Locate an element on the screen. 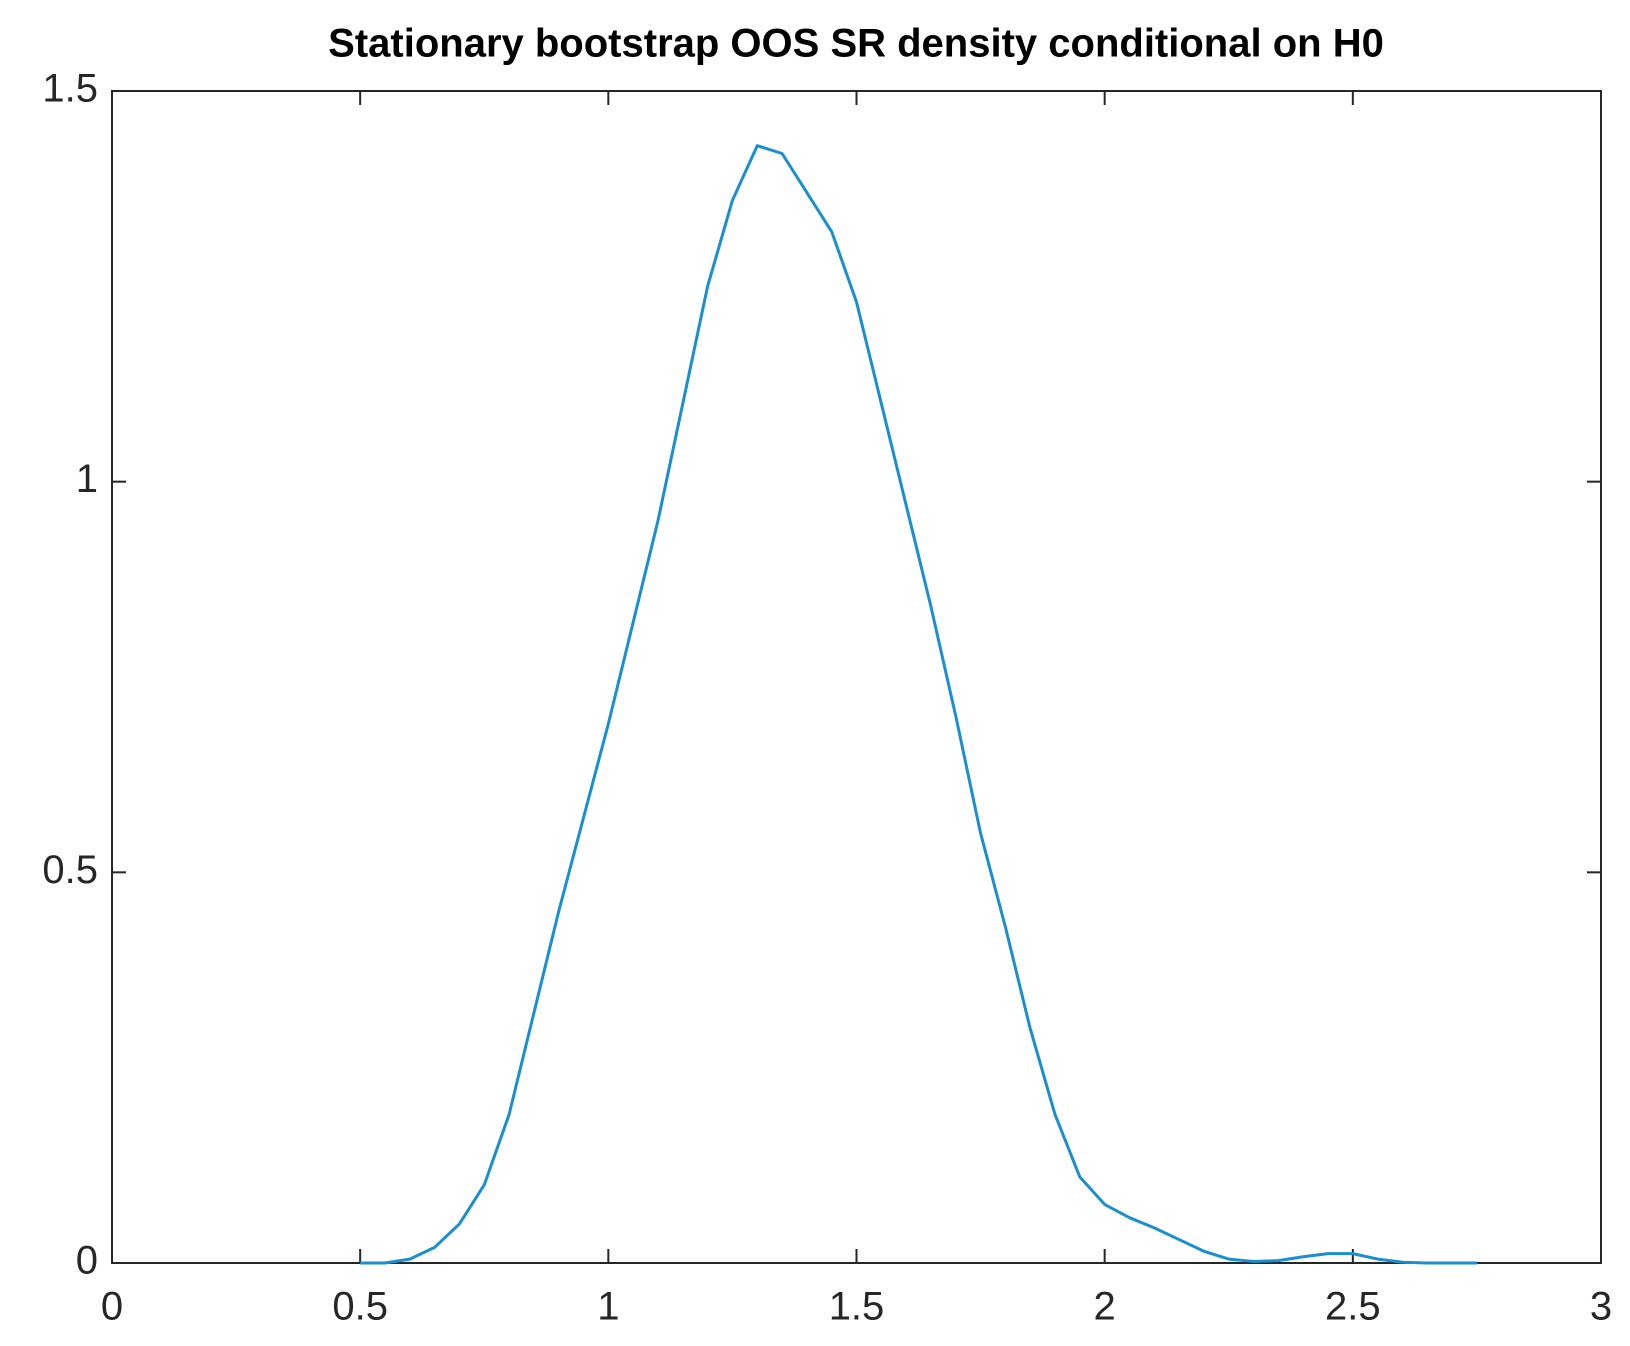  x-tick-label: 2 is located at coordinates (1105, 1307).